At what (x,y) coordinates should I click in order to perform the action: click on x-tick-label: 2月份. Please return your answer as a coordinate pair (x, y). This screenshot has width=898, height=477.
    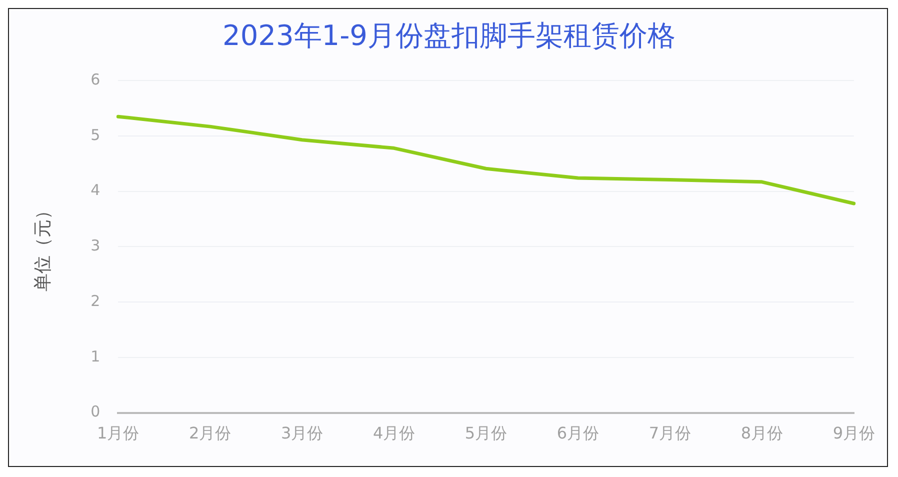
    Looking at the image, I should click on (210, 433).